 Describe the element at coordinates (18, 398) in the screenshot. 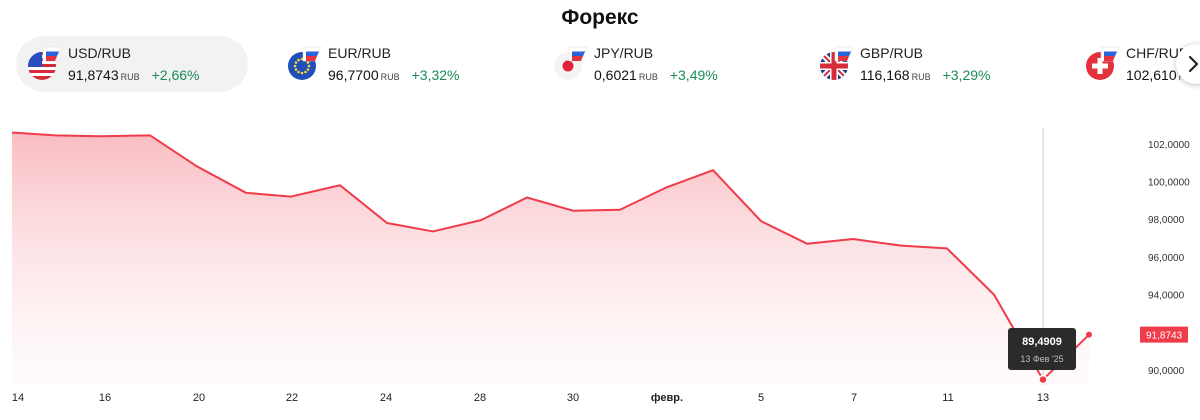

I see `x-tick-label: 14` at that location.